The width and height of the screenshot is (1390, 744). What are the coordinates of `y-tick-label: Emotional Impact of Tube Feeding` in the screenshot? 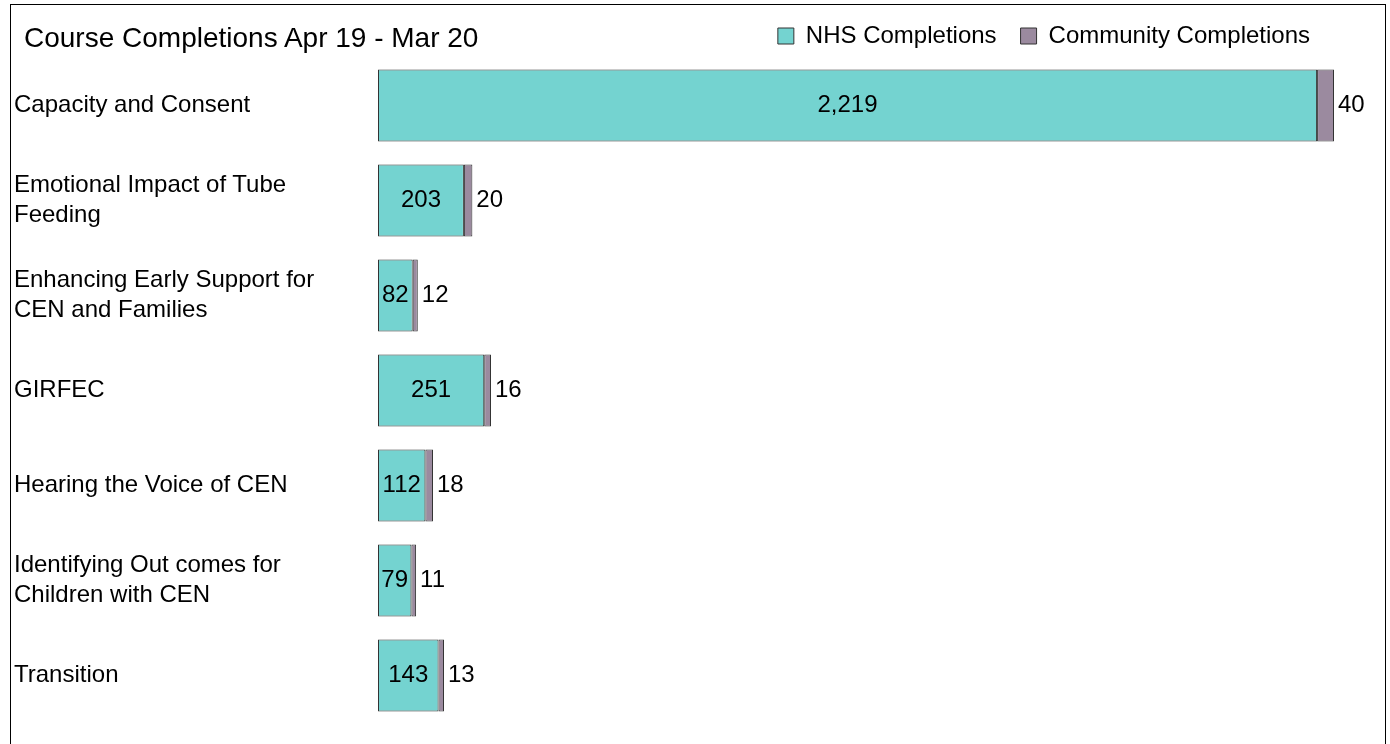 It's located at (150, 199).